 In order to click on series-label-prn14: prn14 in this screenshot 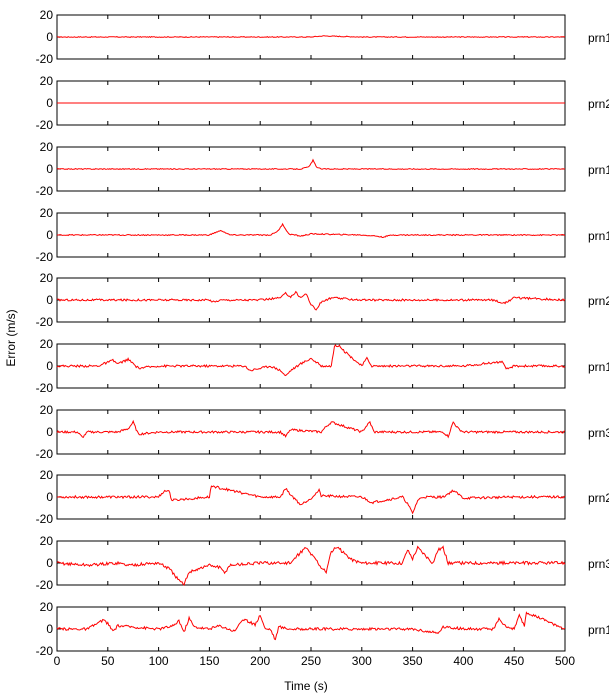, I will do `click(598, 367)`.